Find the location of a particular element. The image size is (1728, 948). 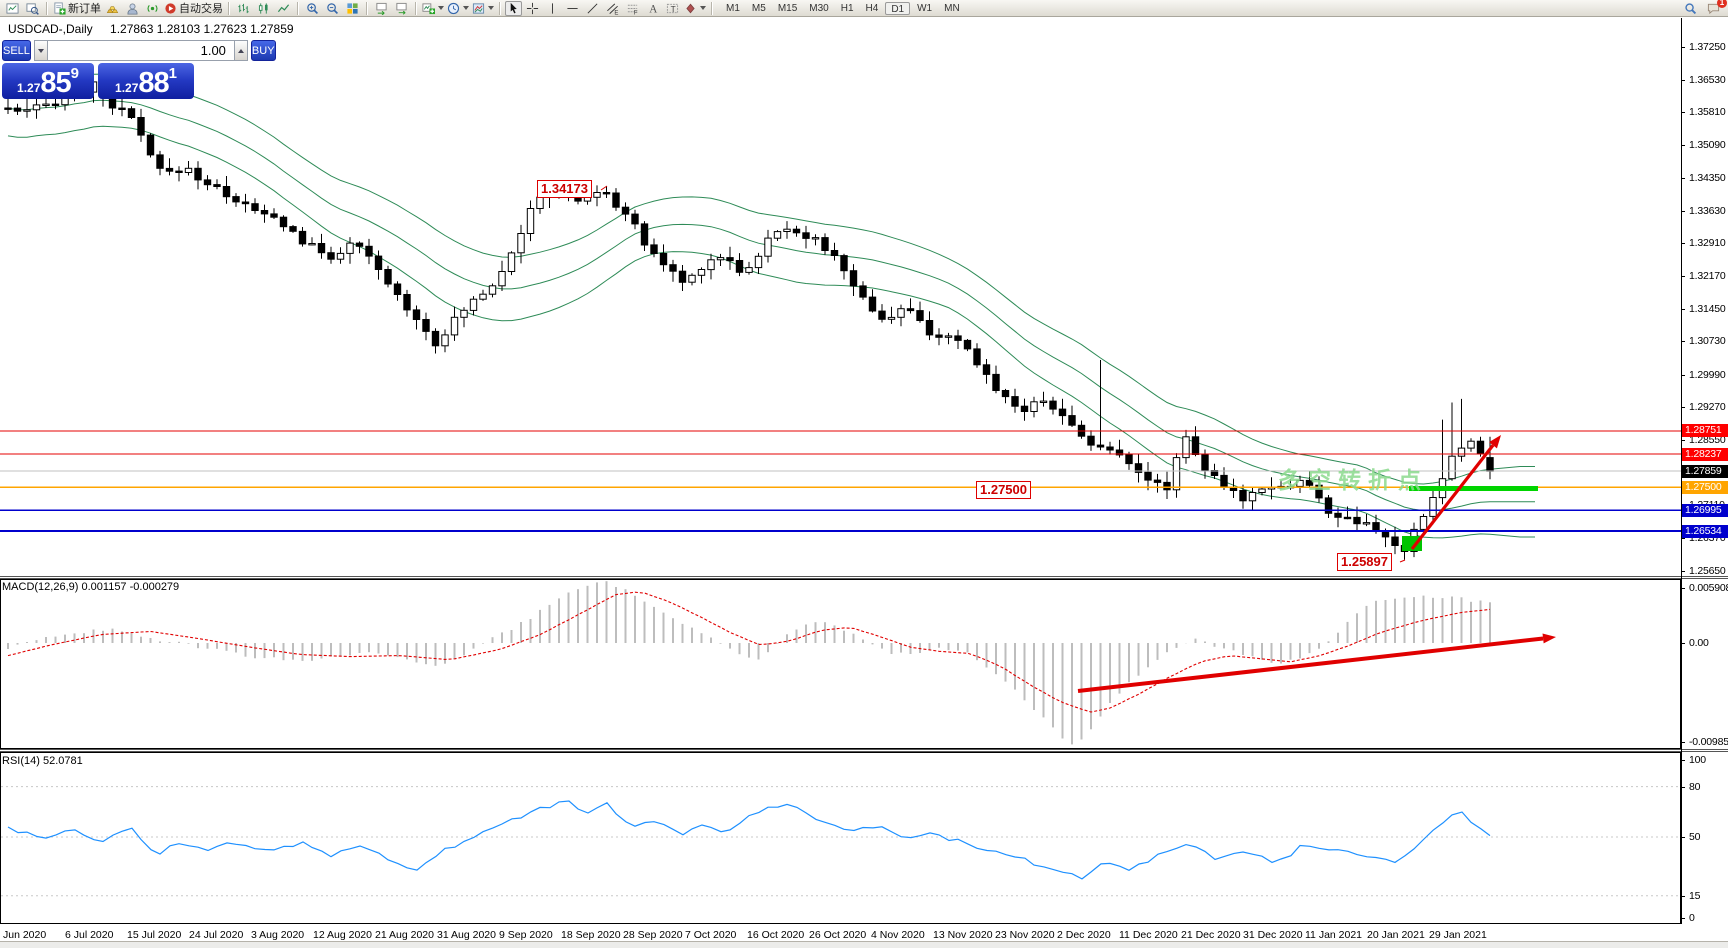

expert-advisor-icon is located at coordinates (132, 8).